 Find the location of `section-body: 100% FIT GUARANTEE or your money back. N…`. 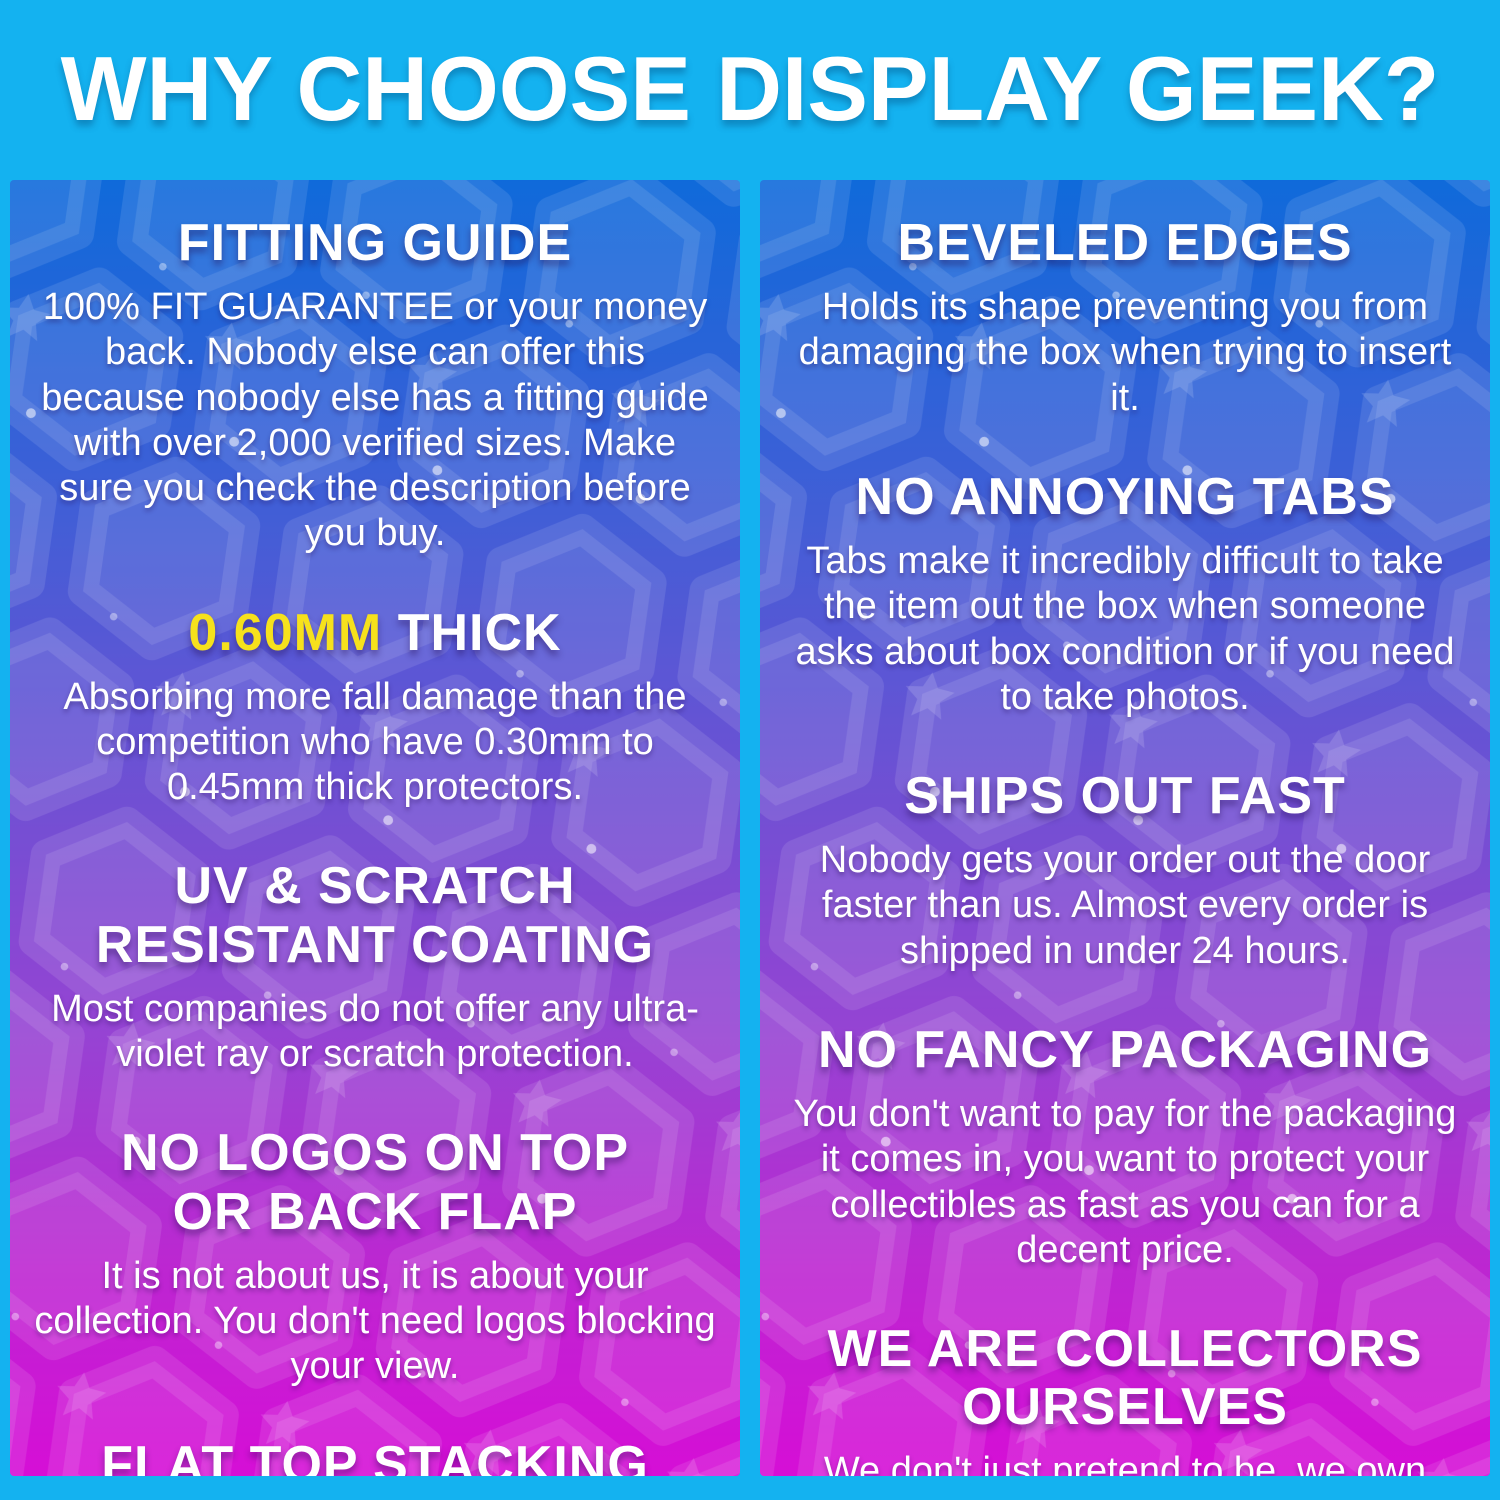

section-body: 100% FIT GUARANTEE or your money back. N… is located at coordinates (375, 420).